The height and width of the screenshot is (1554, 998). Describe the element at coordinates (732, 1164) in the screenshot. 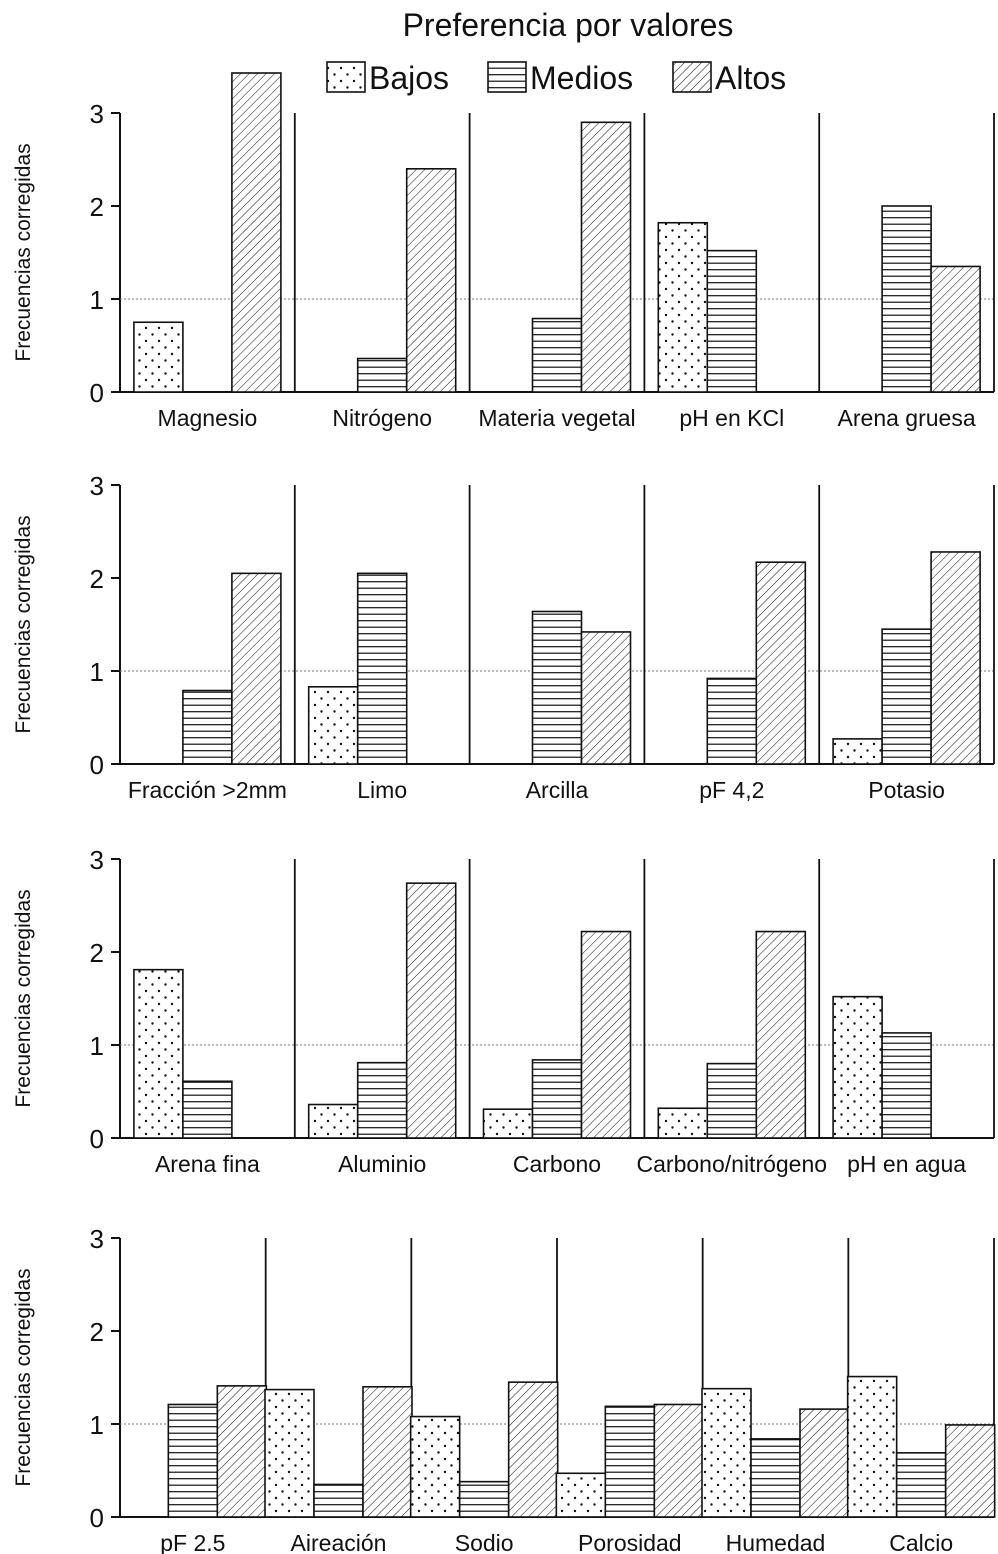

I see `x-category-label: Carbono/nitrógeno` at that location.